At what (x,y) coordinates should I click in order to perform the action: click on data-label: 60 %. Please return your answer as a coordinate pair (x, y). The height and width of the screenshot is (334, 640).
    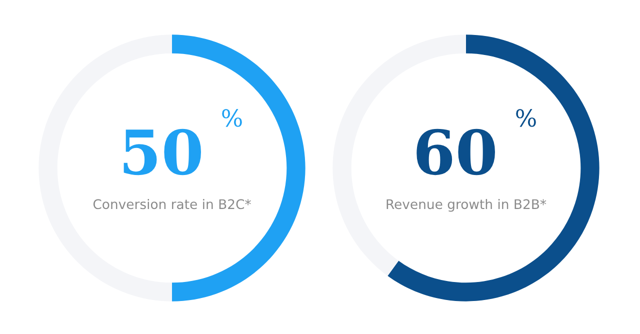
    Looking at the image, I should click on (476, 142).